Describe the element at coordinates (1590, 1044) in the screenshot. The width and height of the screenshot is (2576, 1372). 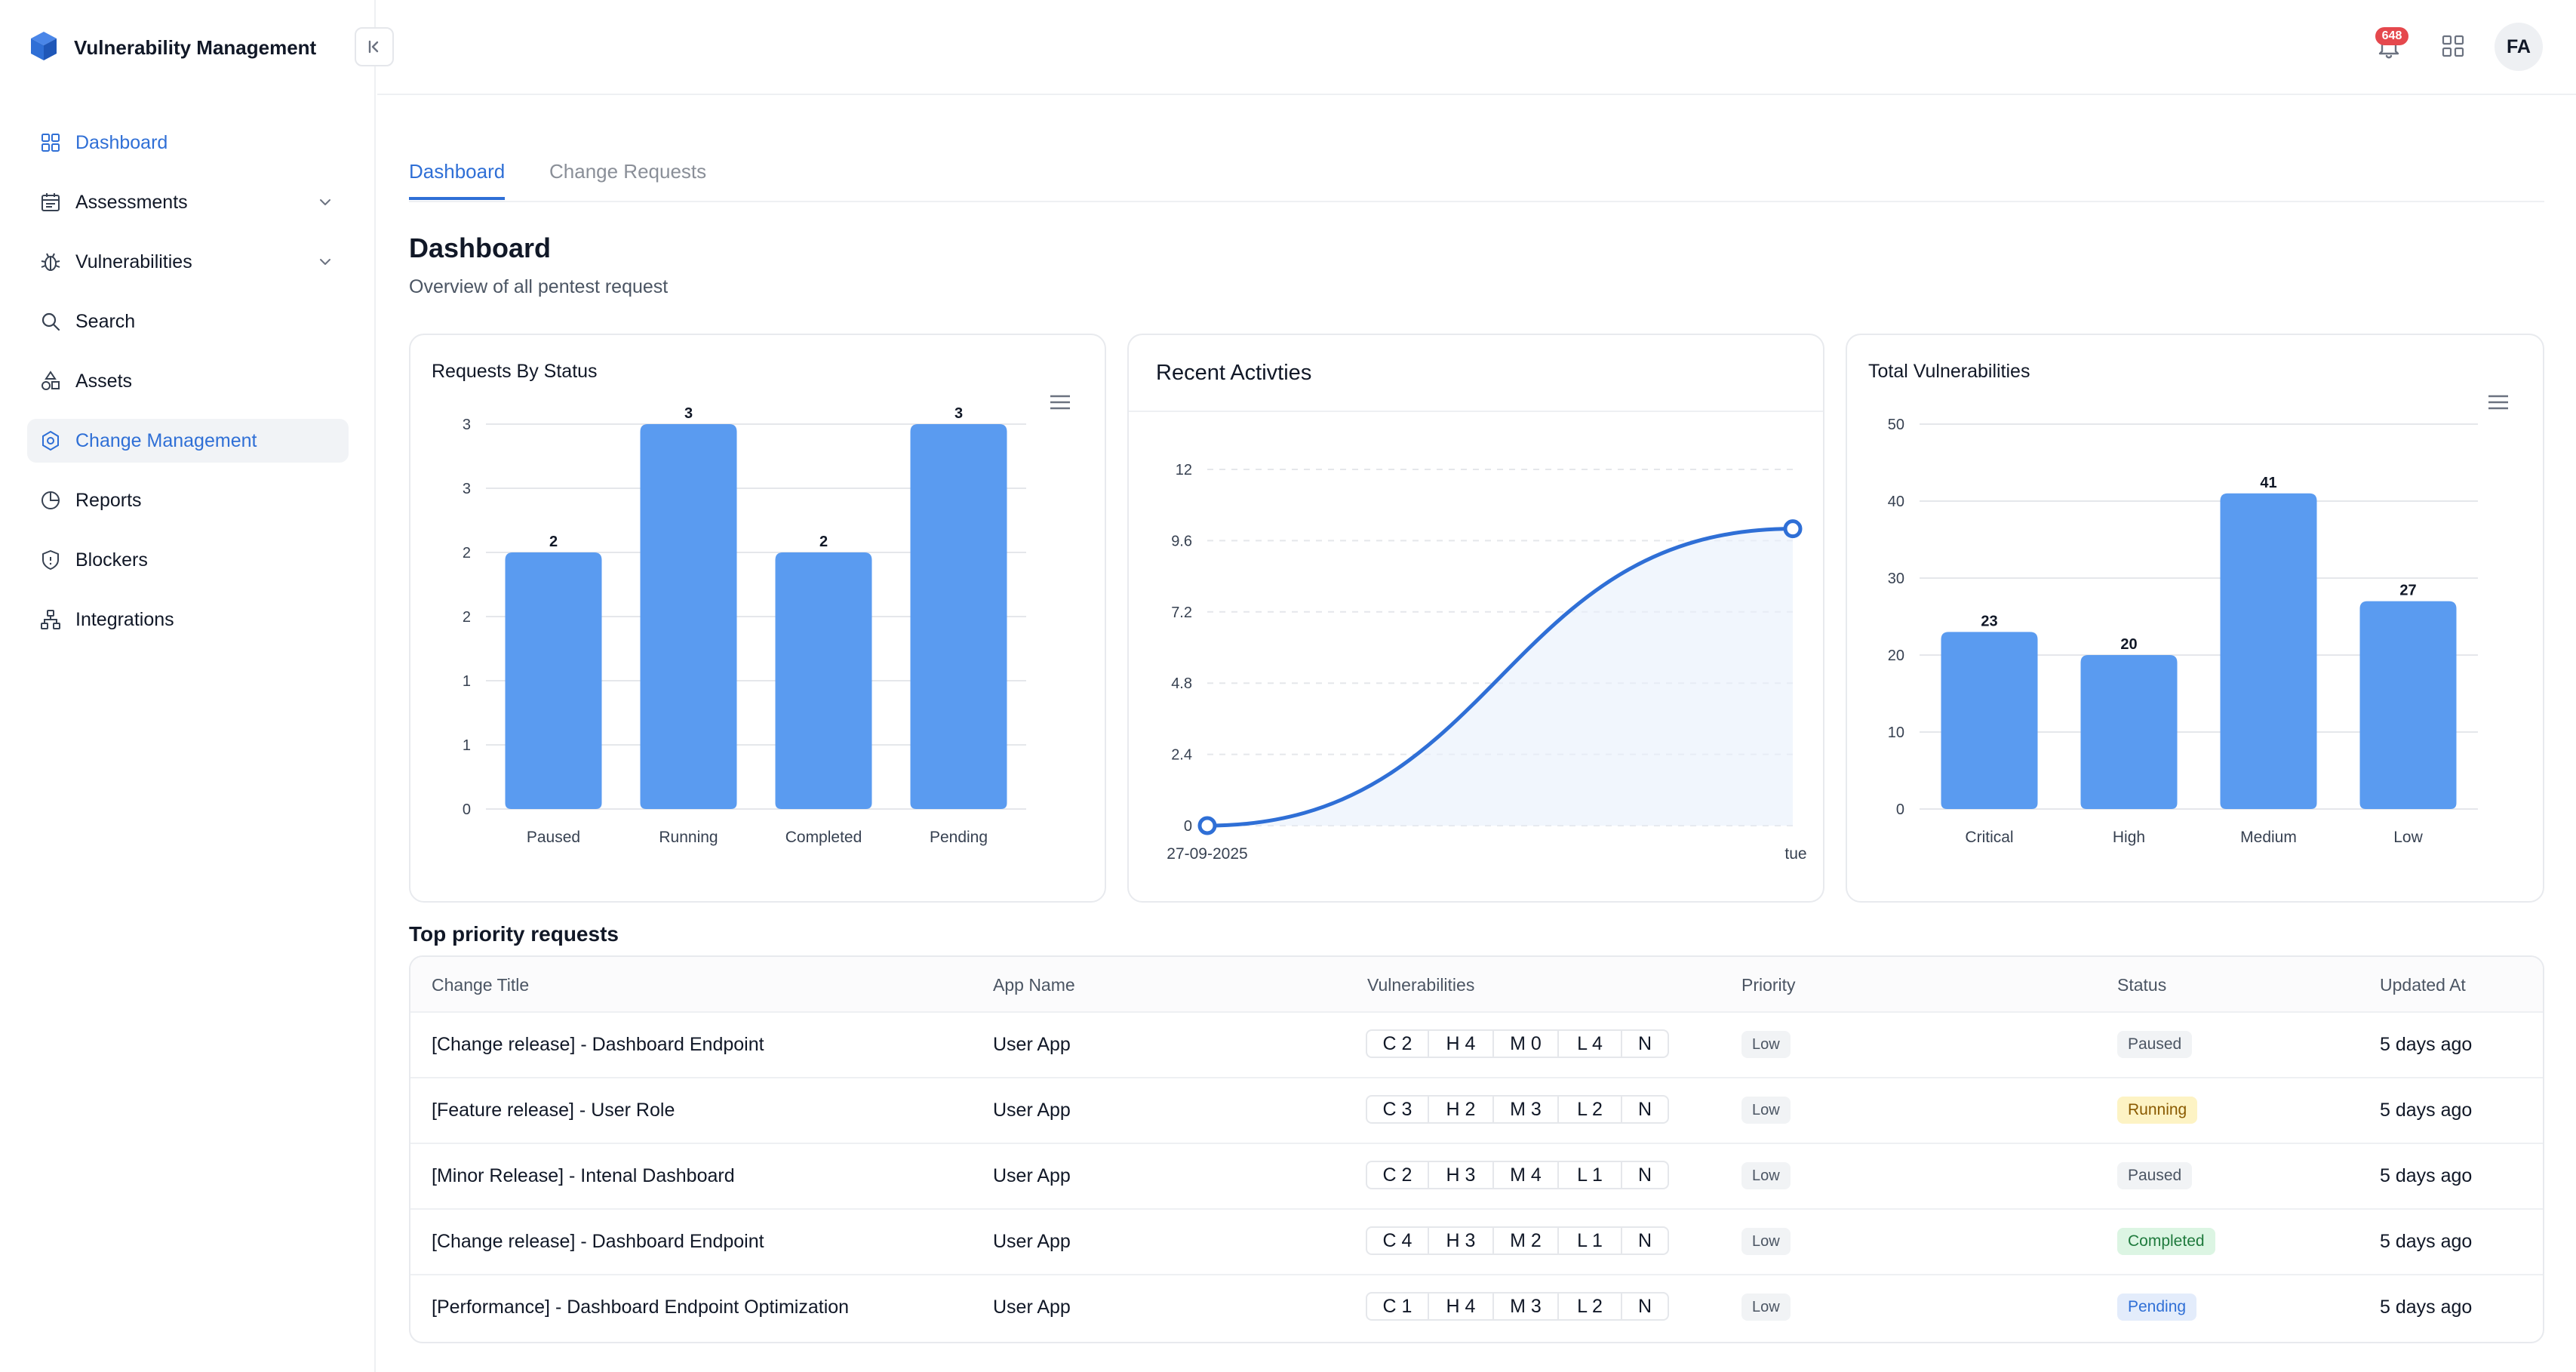
I see `vulnerability-count-segment: L 4` at that location.